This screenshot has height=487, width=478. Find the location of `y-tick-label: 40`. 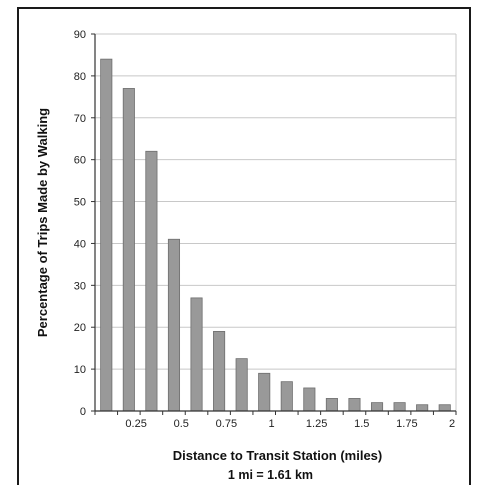

y-tick-label: 40 is located at coordinates (80, 244).